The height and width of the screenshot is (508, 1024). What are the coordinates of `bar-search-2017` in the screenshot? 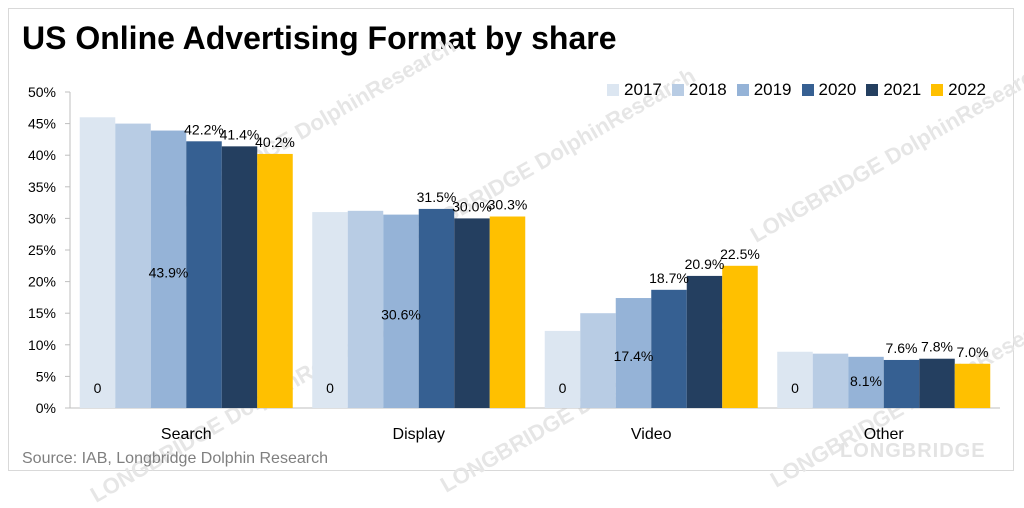 It's located at (97, 262).